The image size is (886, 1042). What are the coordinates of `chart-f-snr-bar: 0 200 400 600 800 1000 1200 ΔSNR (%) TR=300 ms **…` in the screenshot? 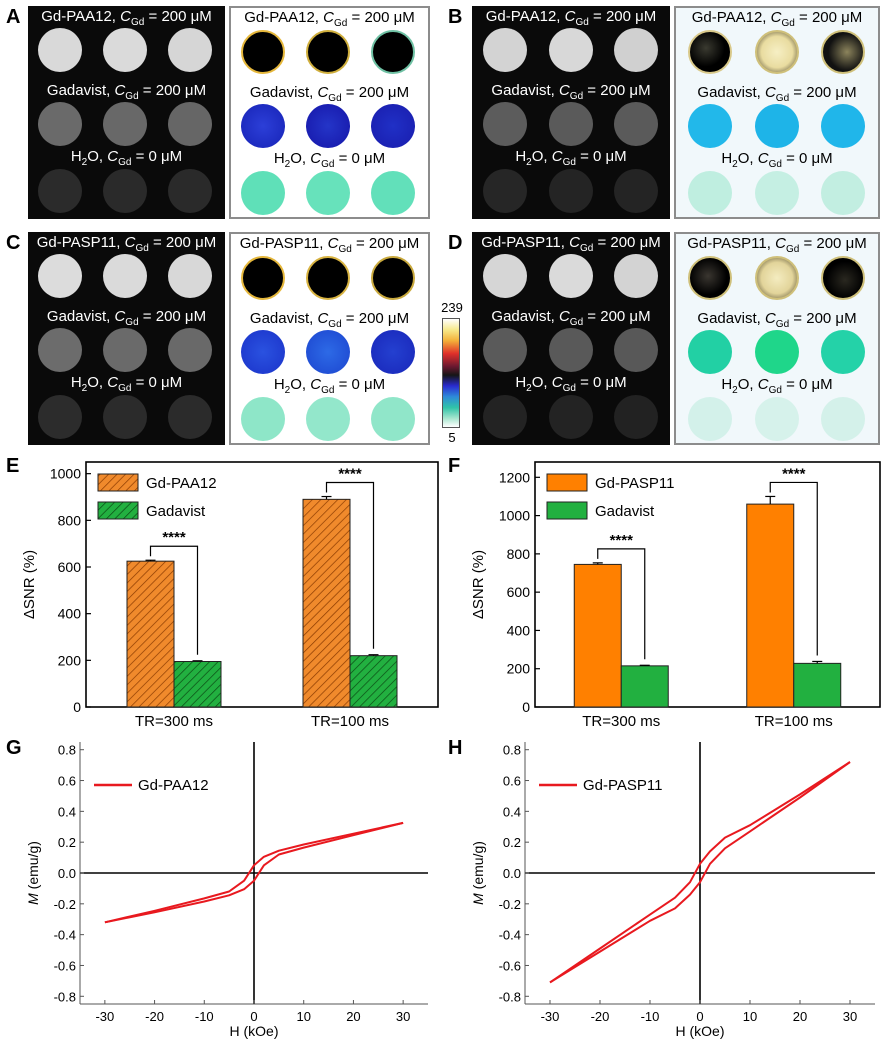 It's located at (675, 595).